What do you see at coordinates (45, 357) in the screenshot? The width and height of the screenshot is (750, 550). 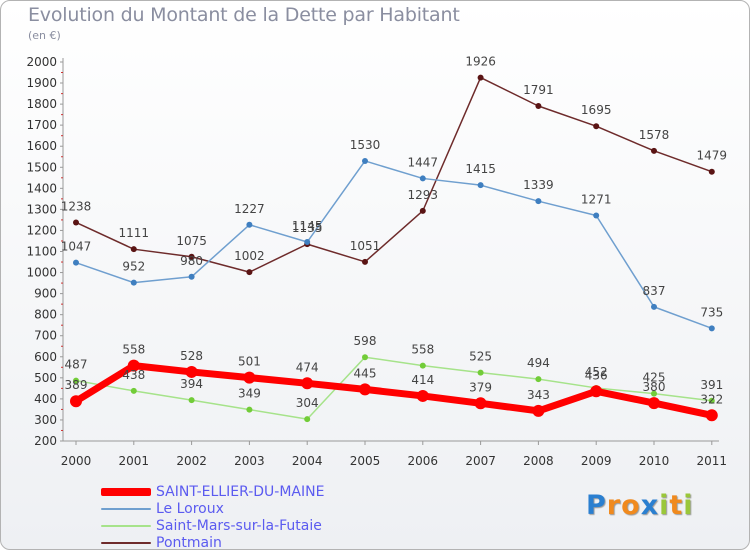 I see `y-tick-label: 600` at bounding box center [45, 357].